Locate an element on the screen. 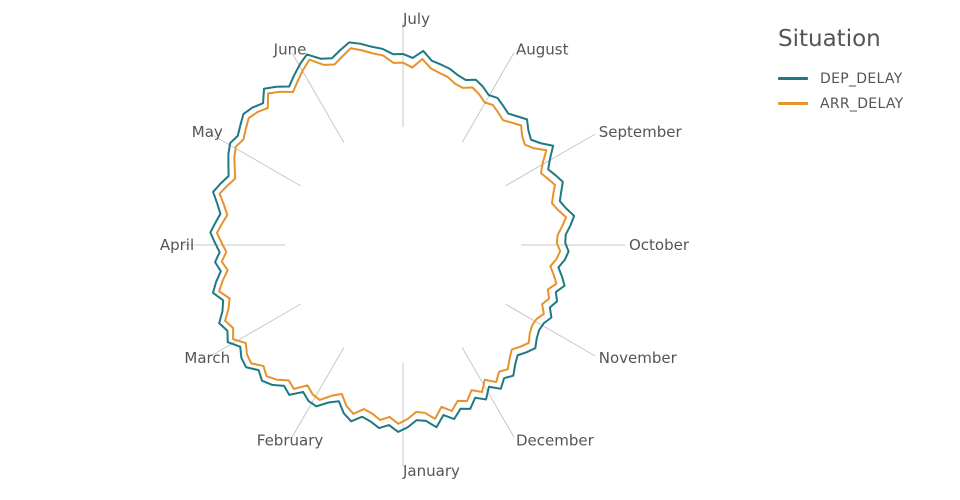  legend-item-dep-delay: DEP_DELAY is located at coordinates (841, 78).